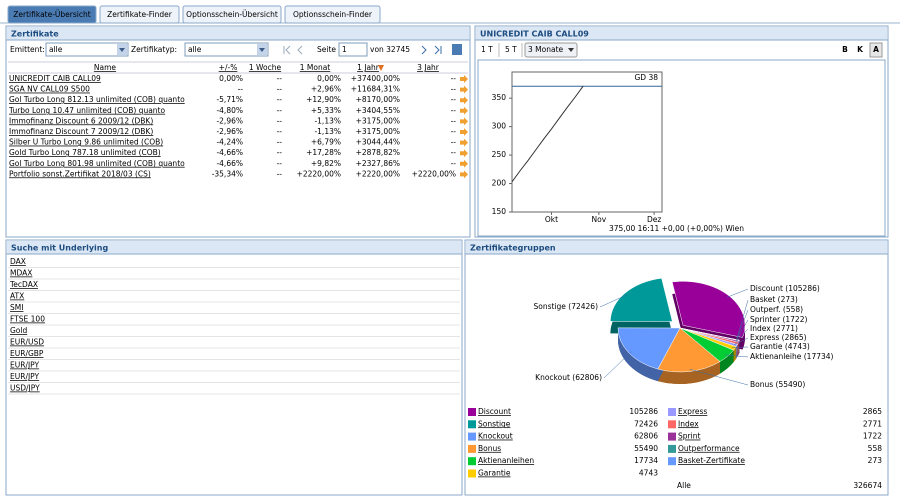 The width and height of the screenshot is (900, 504). Describe the element at coordinates (87, 49) in the screenshot. I see `emittent-select` at that location.